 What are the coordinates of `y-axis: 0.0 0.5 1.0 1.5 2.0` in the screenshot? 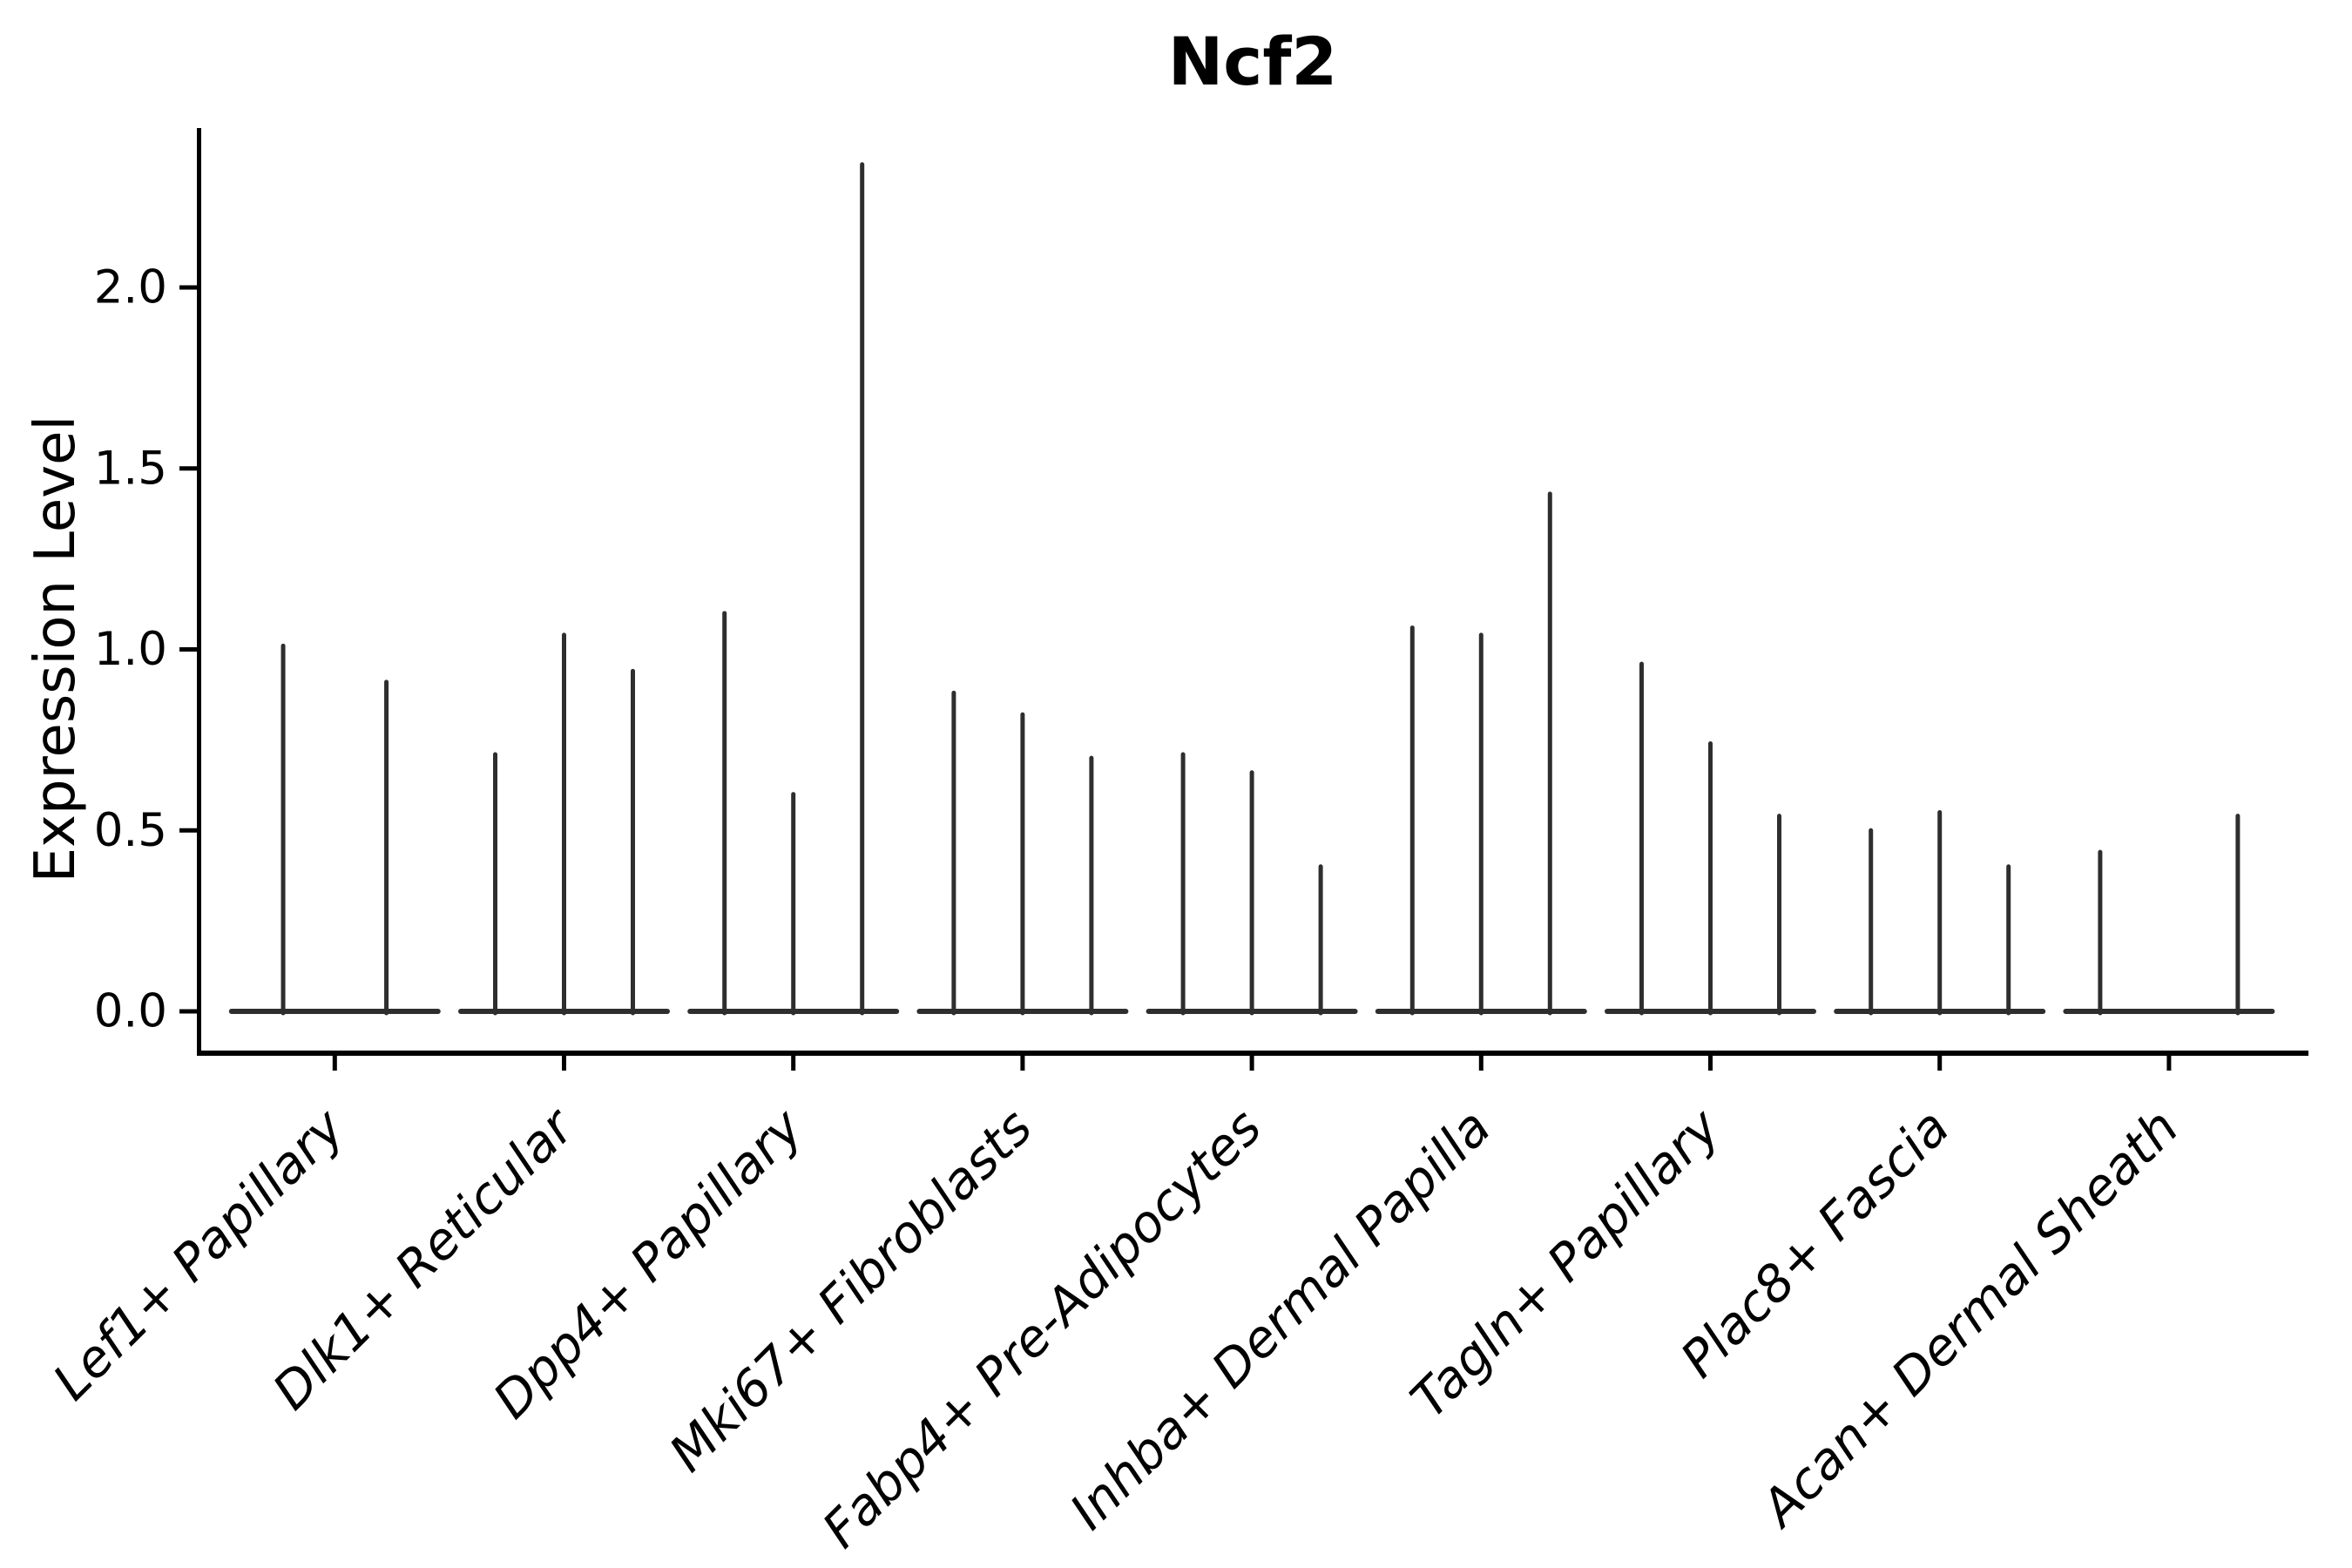 It's located at (145, 649).